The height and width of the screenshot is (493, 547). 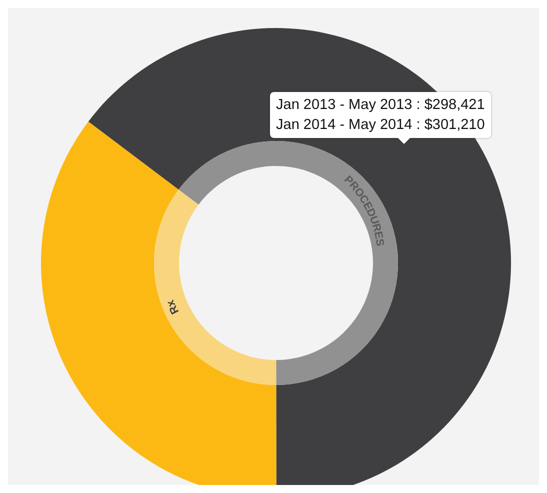 What do you see at coordinates (380, 105) in the screenshot?
I see `text: Jan 2013 - May 2013 : $298,421` at bounding box center [380, 105].